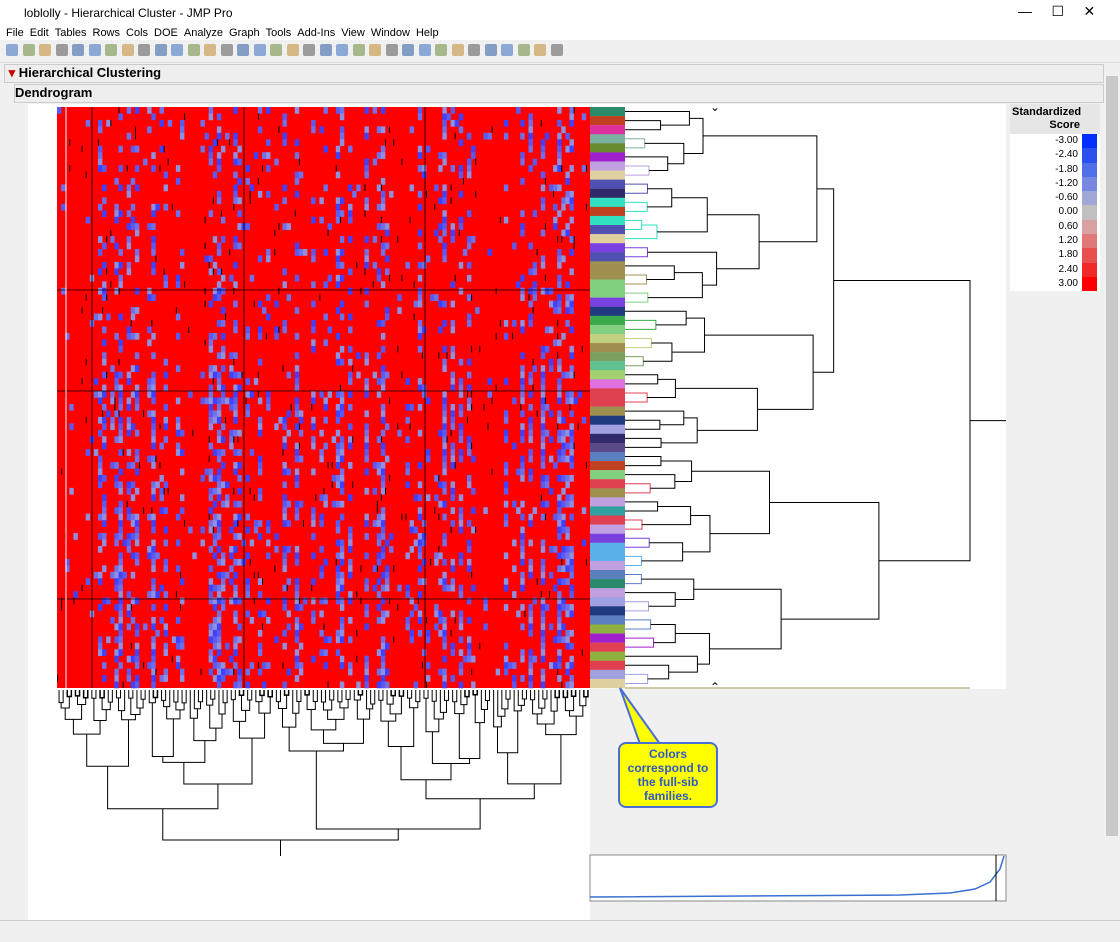 The image size is (1120, 942). What do you see at coordinates (166, 33) in the screenshot?
I see `menu-item: DOE` at bounding box center [166, 33].